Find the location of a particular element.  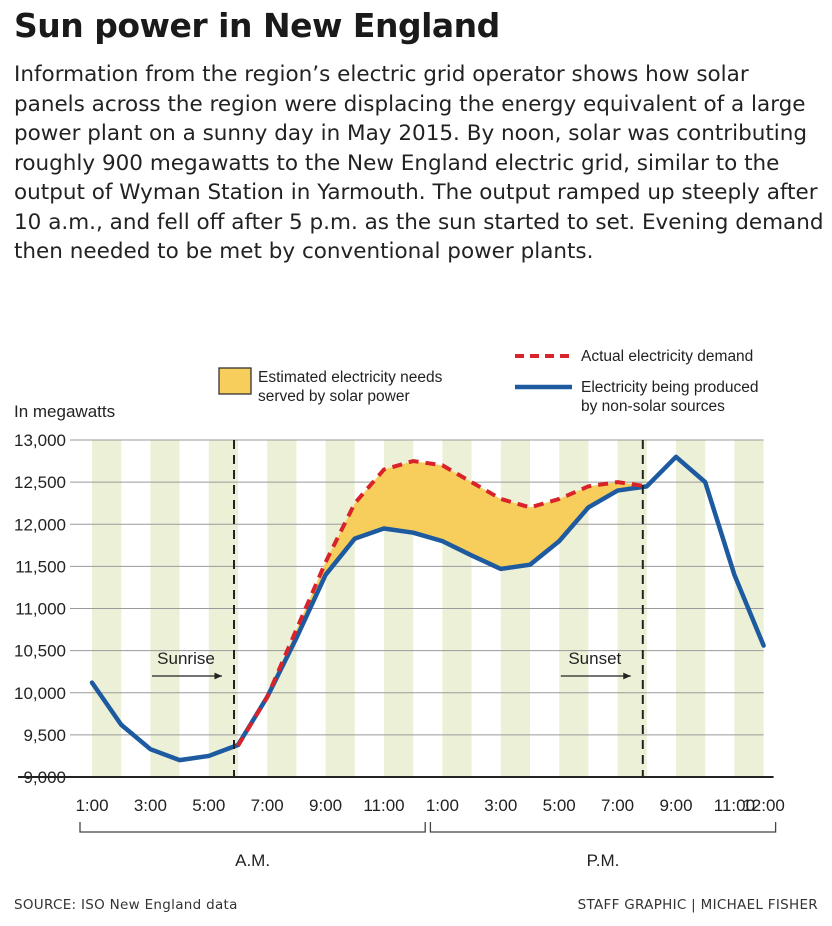

period-label: P.M. is located at coordinates (603, 860).